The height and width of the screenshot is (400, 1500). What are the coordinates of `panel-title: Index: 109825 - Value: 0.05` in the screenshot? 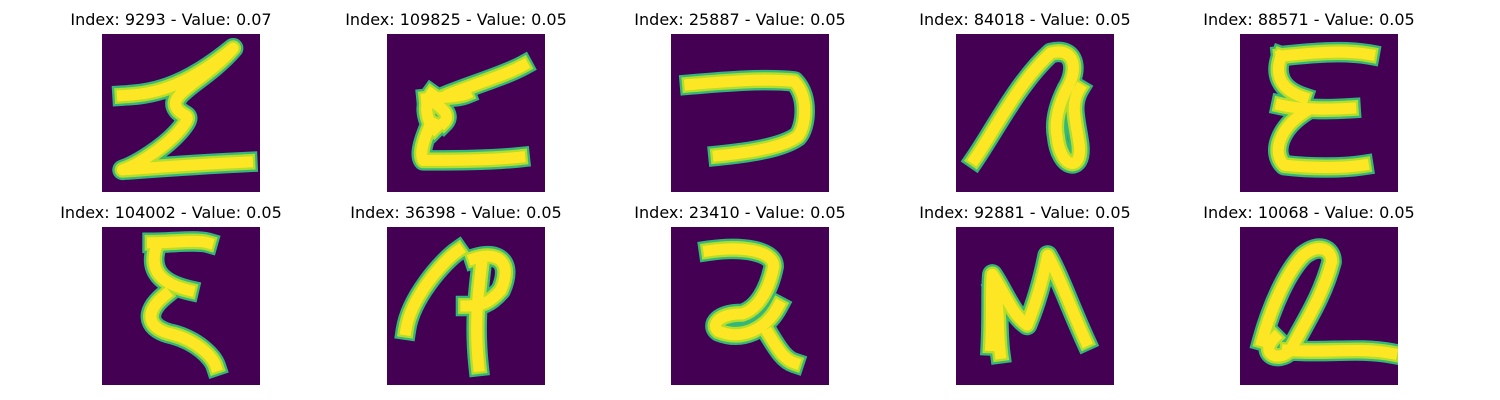 It's located at (456, 19).